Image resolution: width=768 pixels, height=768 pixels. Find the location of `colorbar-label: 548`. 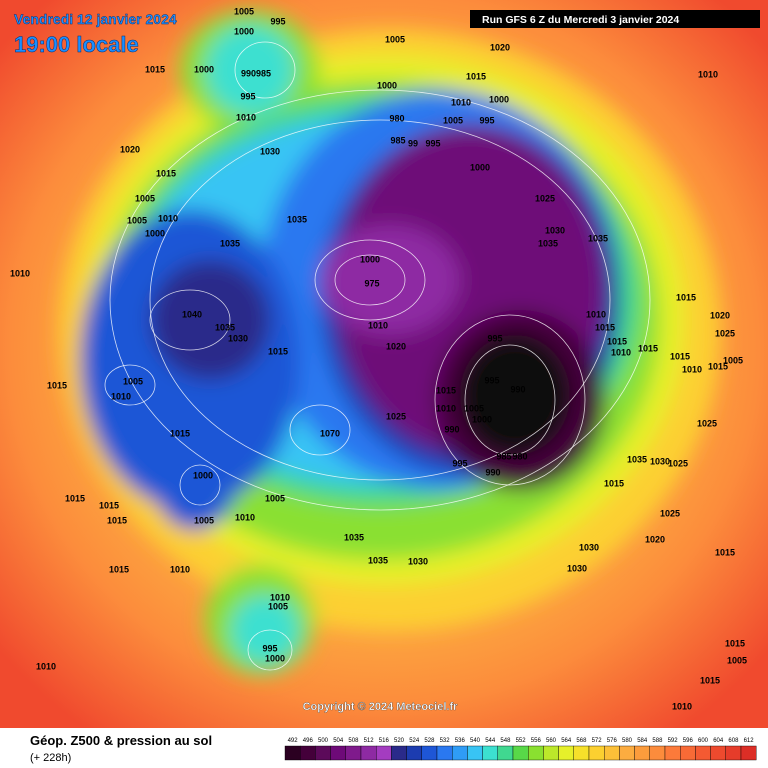

colorbar-label: 548 is located at coordinates (505, 741).